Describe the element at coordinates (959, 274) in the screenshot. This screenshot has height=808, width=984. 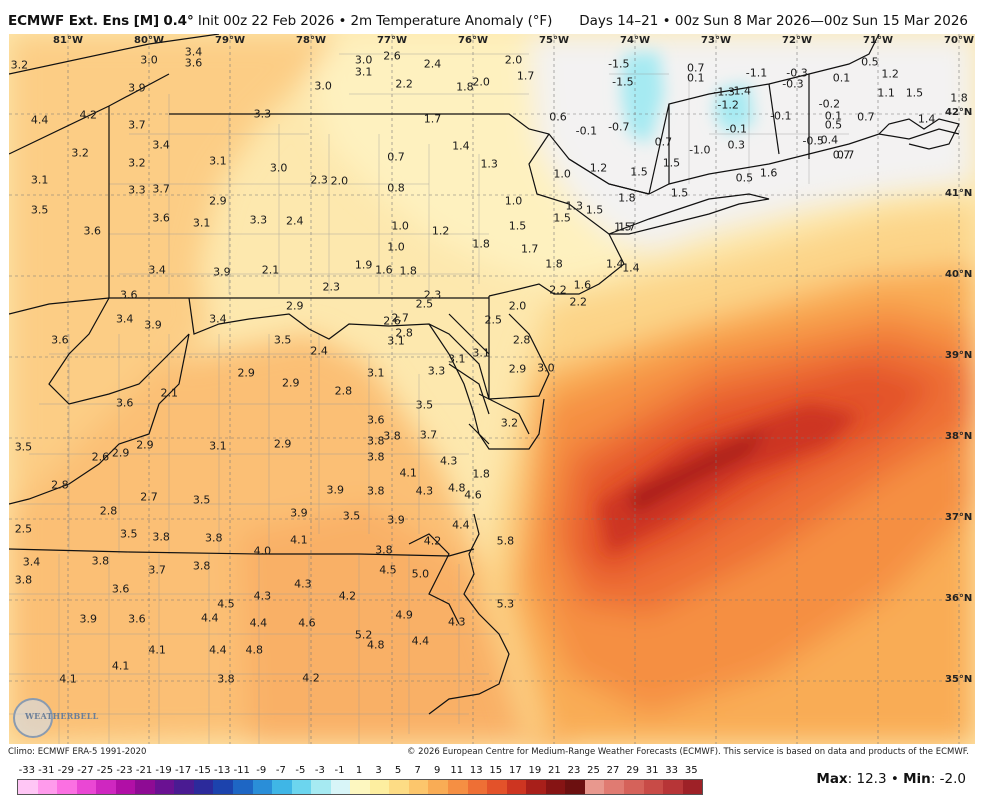
I see `latitude-label: 40°N` at that location.